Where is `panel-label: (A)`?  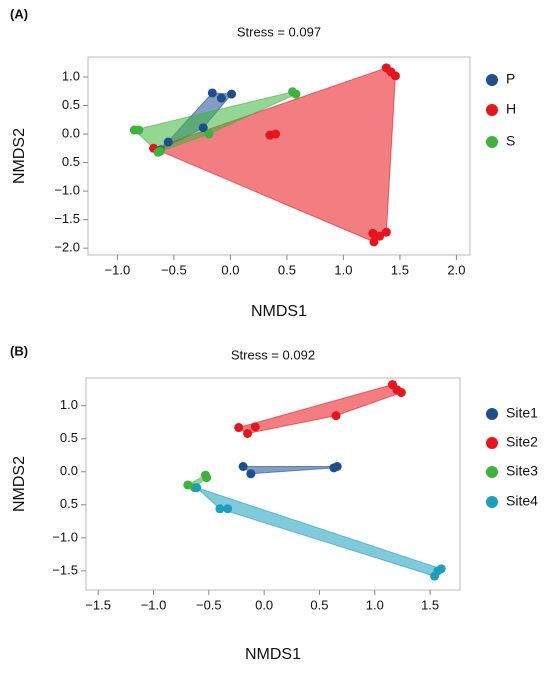
panel-label: (A) is located at coordinates (19, 13).